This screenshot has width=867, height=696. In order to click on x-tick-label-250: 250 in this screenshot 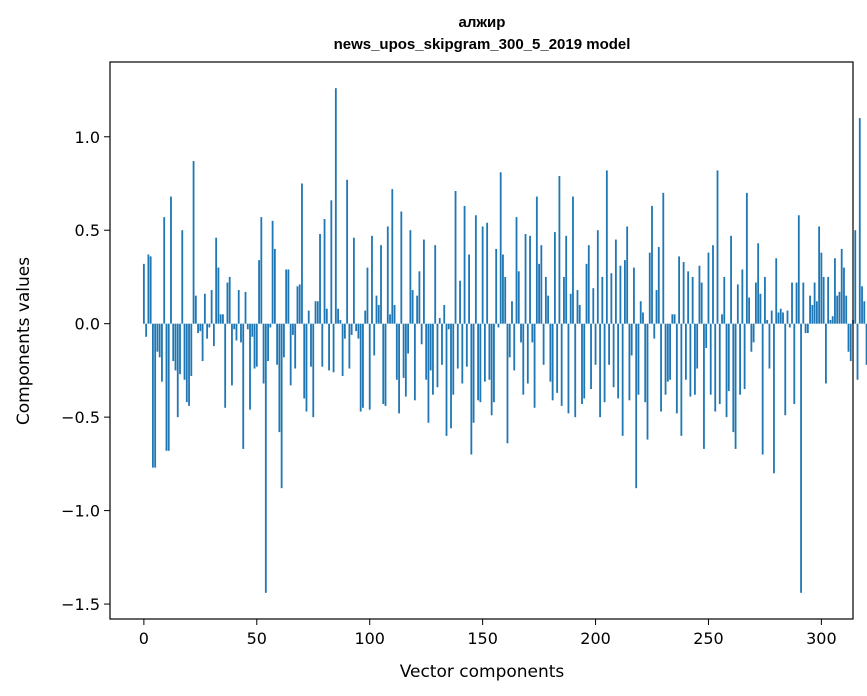, I will do `click(708, 638)`.